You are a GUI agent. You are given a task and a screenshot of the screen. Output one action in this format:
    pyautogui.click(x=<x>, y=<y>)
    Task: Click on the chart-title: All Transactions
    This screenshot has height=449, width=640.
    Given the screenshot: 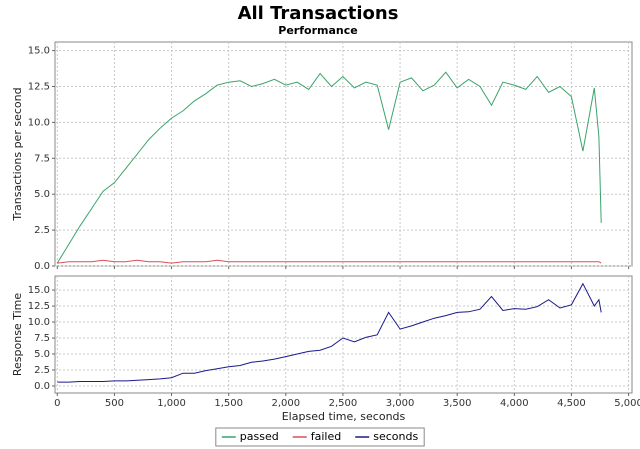 What is the action you would take?
    pyautogui.click(x=318, y=13)
    